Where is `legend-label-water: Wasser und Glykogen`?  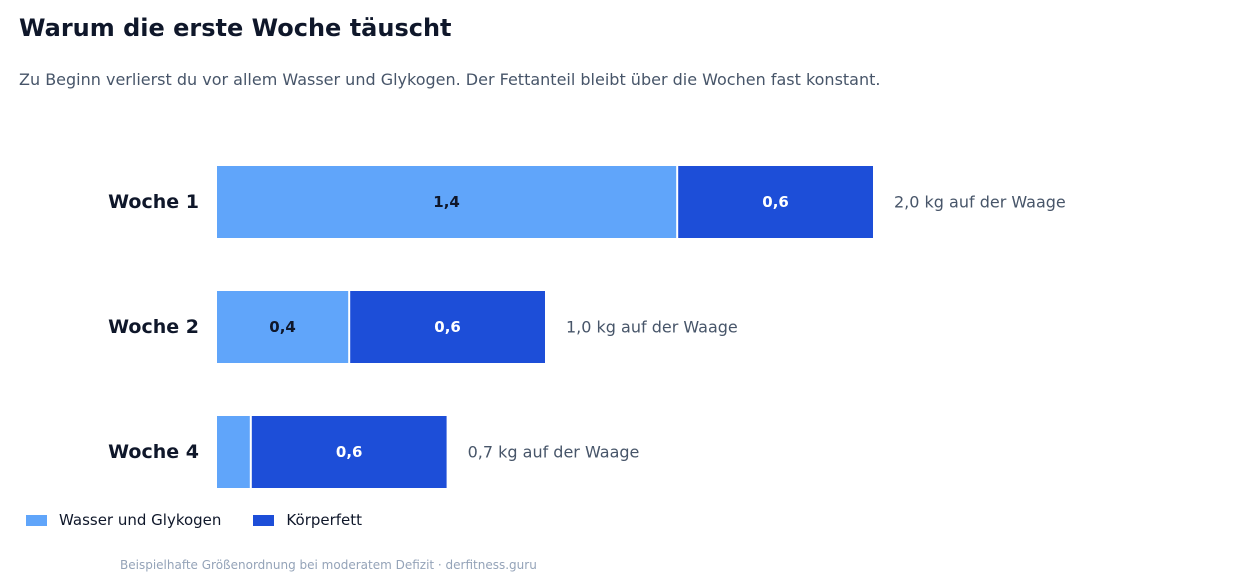
legend-label-water: Wasser und Glykogen is located at coordinates (140, 520).